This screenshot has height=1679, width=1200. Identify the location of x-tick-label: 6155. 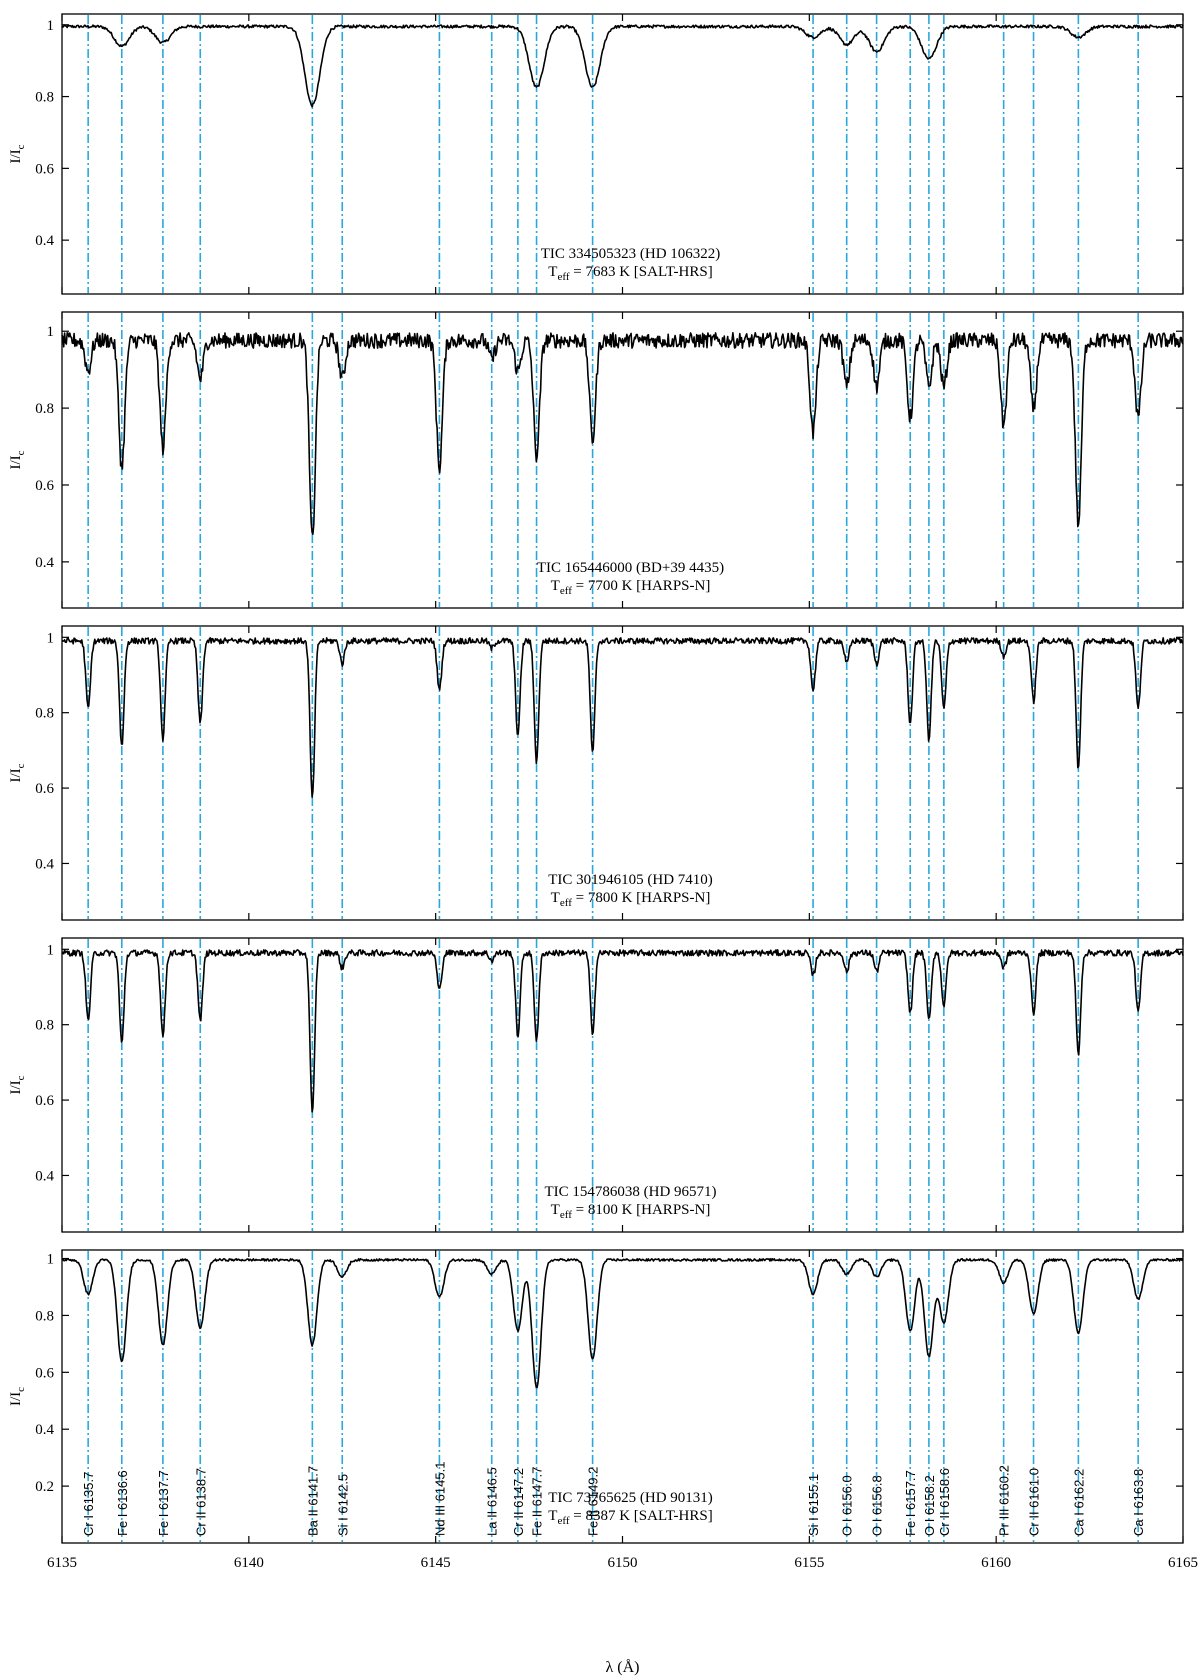
(809, 1563).